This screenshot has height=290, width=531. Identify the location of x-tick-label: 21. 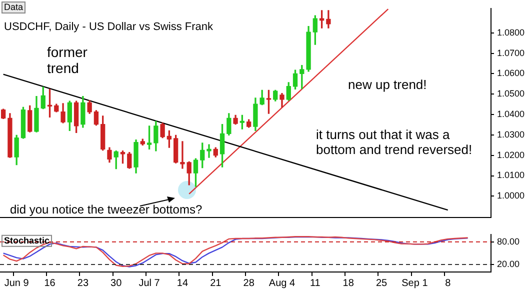
(216, 283).